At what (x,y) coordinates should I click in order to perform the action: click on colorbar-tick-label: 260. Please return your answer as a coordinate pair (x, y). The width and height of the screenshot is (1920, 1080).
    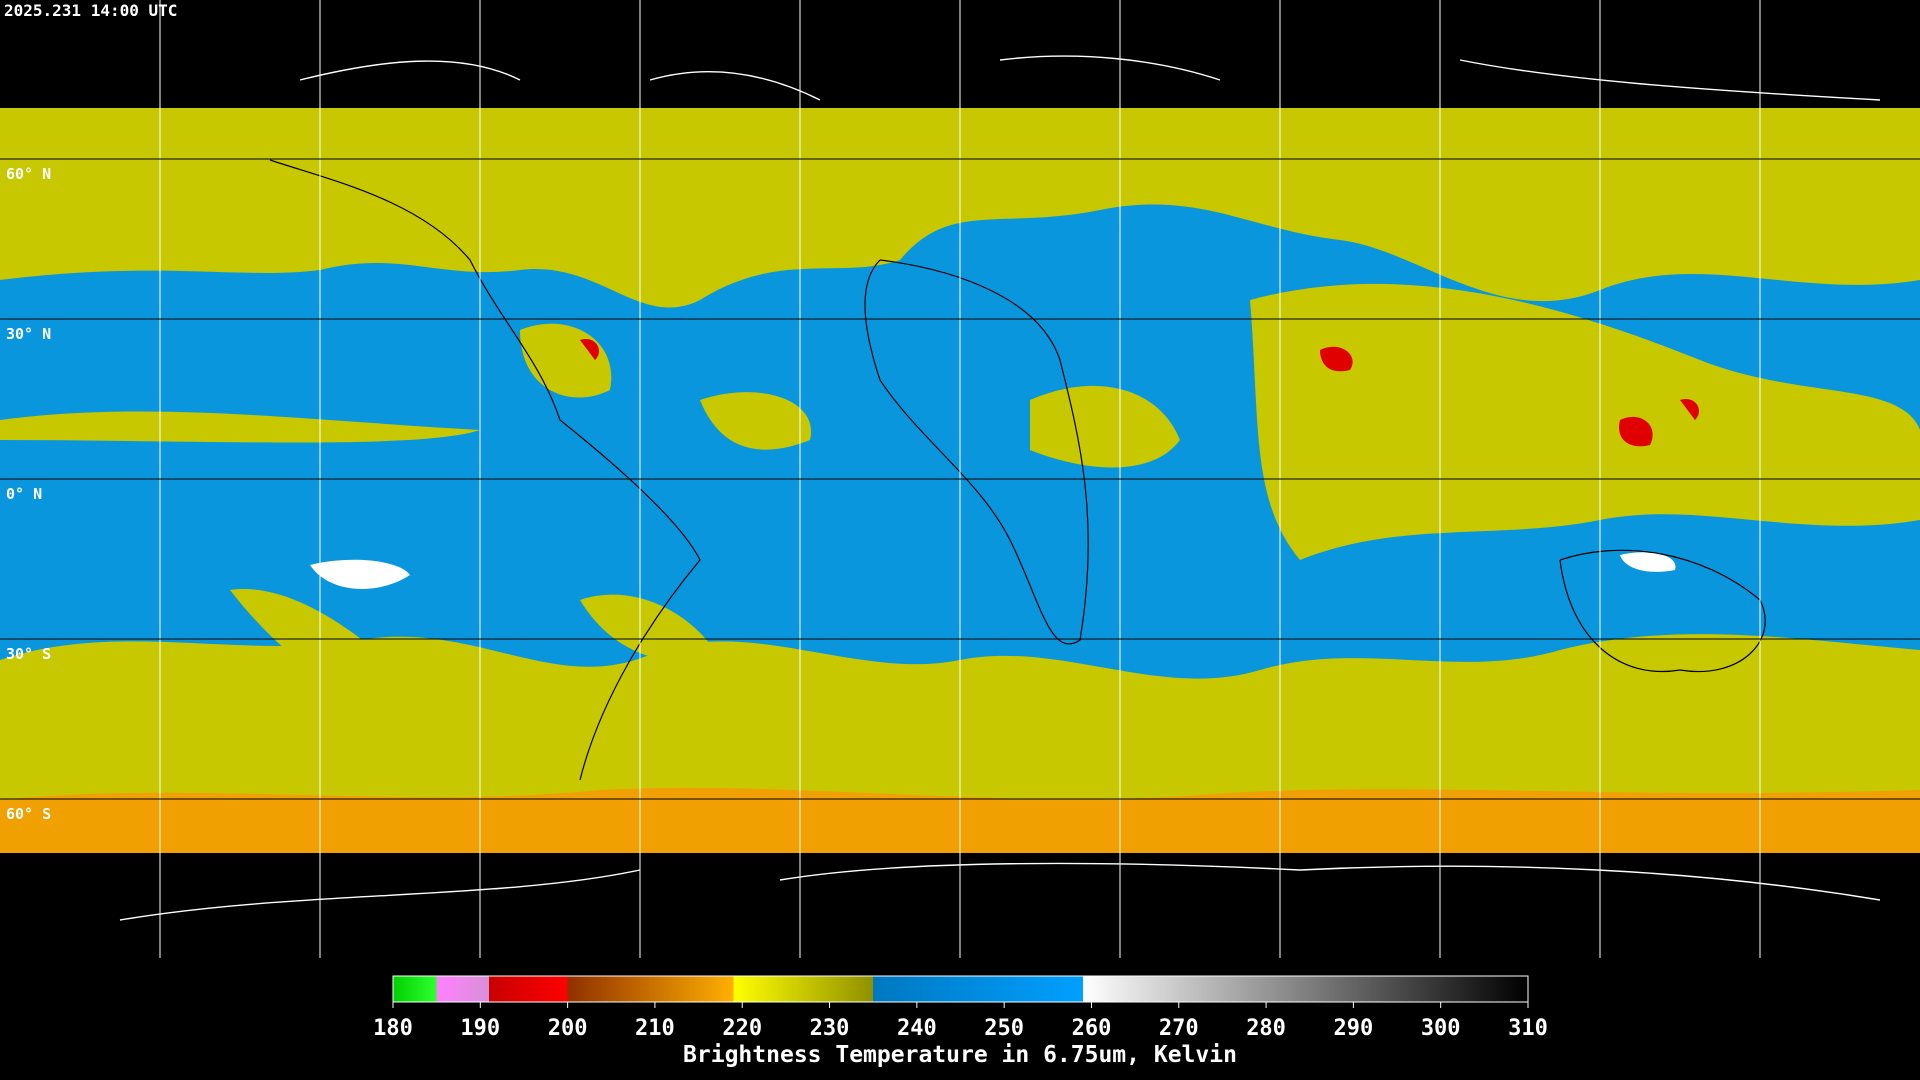
    Looking at the image, I should click on (1092, 1028).